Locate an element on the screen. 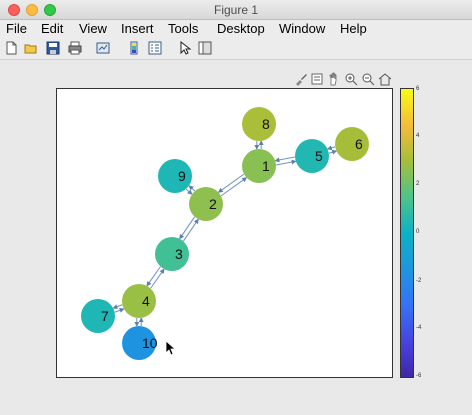  graph-node: 9 is located at coordinates (175, 176).